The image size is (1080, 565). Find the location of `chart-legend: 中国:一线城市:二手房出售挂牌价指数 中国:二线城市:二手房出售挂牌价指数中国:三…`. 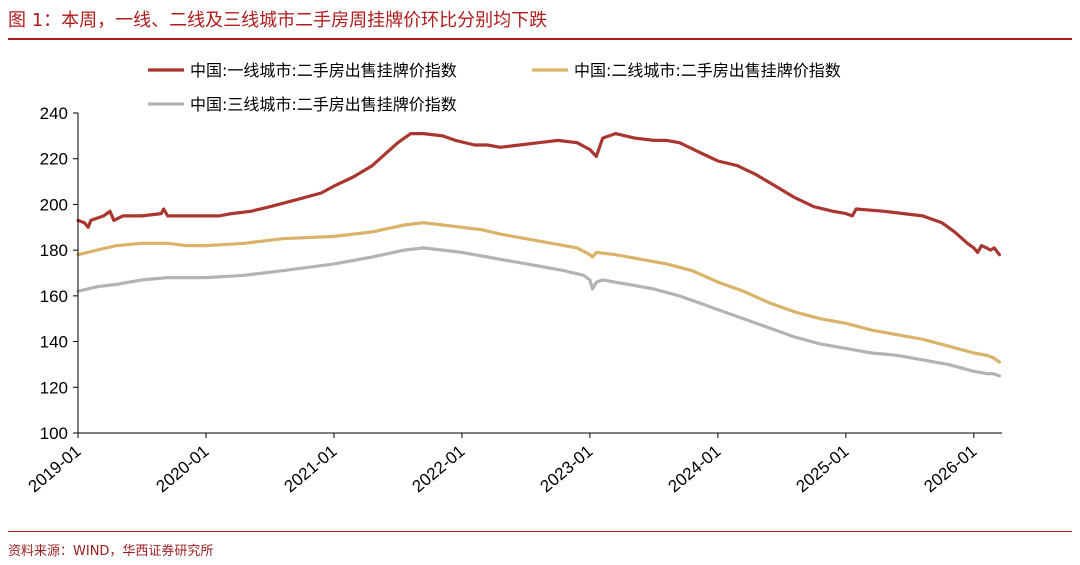

chart-legend: 中国:一线城市:二手房出售挂牌价指数 中国:二线城市:二手房出售挂牌价指数中国:三… is located at coordinates (494, 87).